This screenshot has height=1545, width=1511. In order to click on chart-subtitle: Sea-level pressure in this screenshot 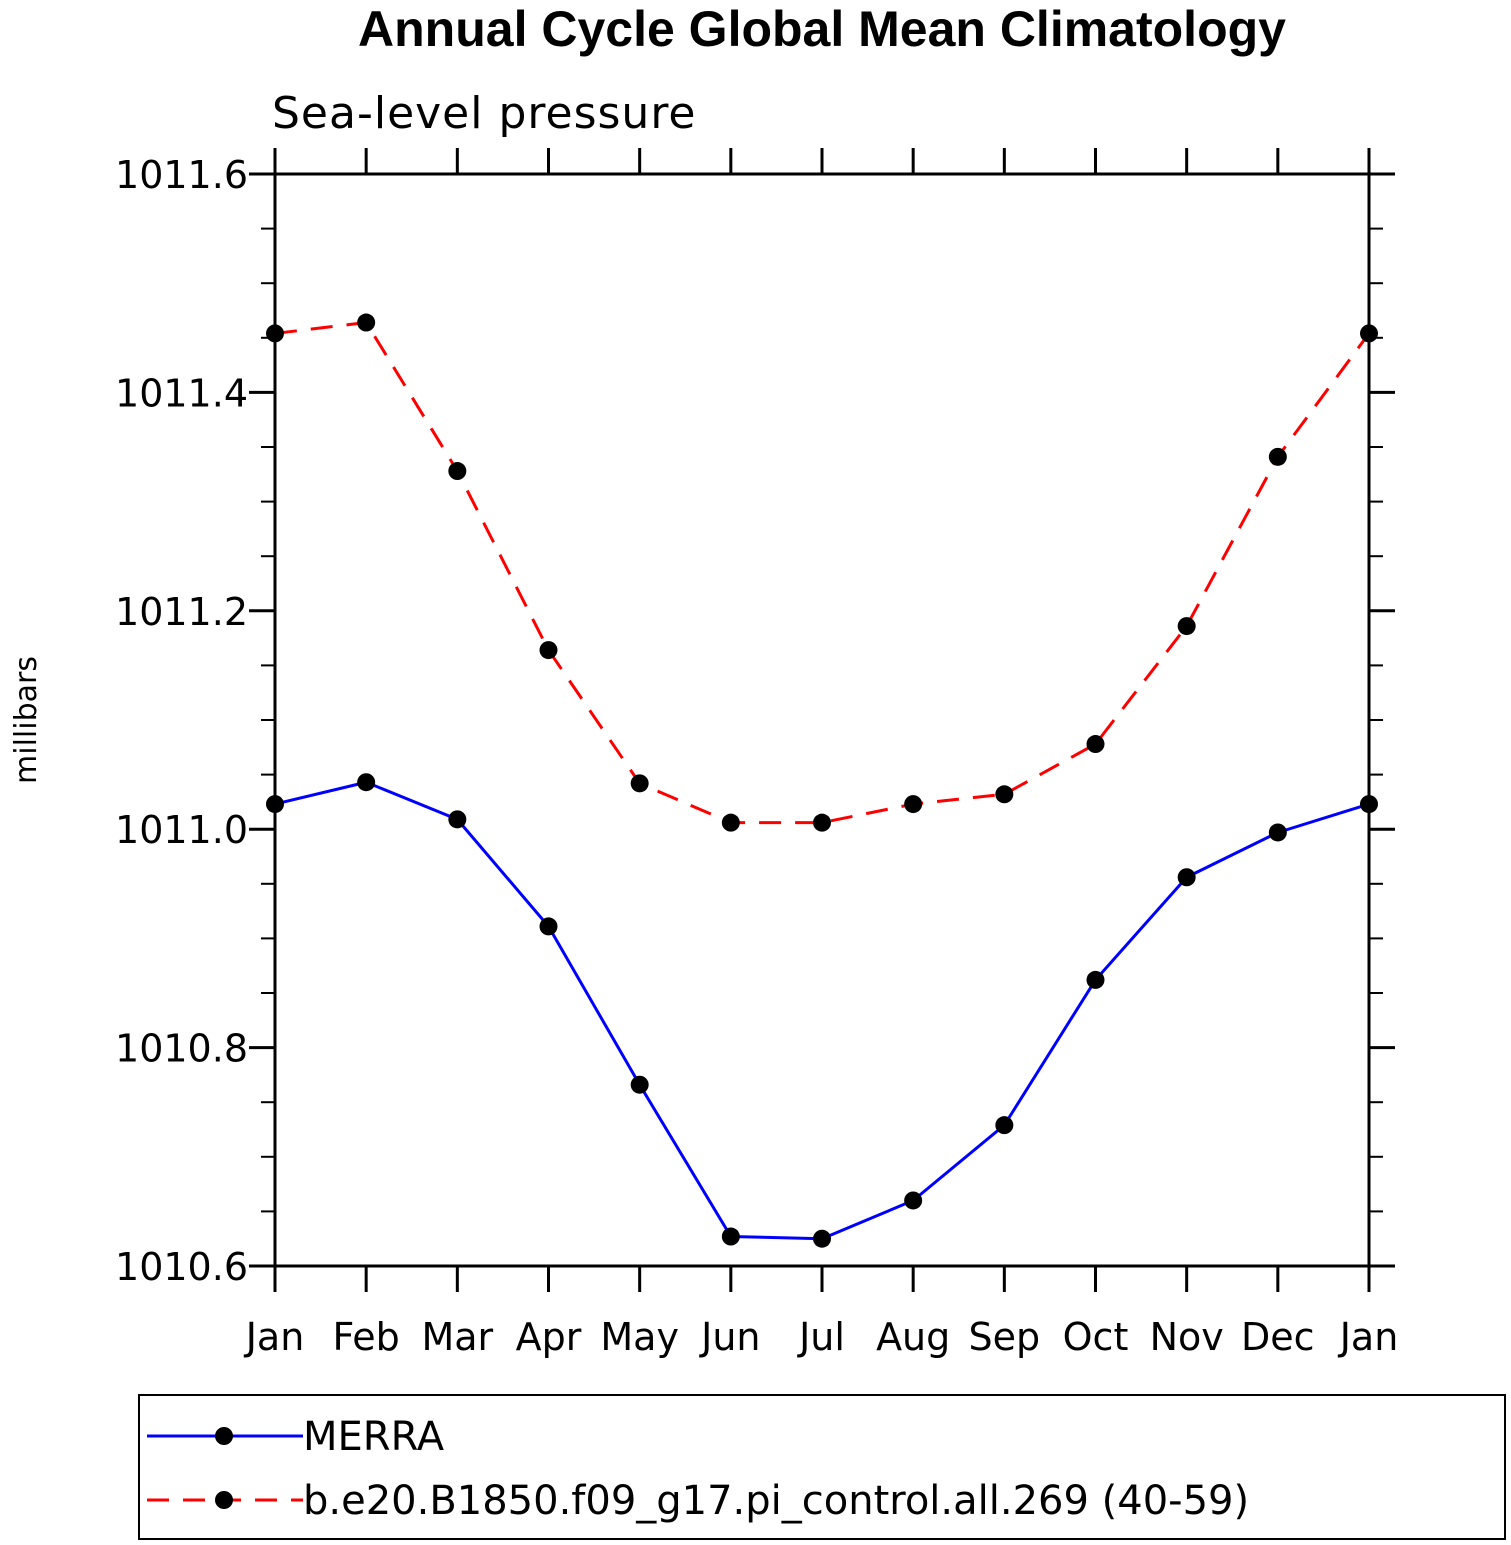, I will do `click(484, 113)`.